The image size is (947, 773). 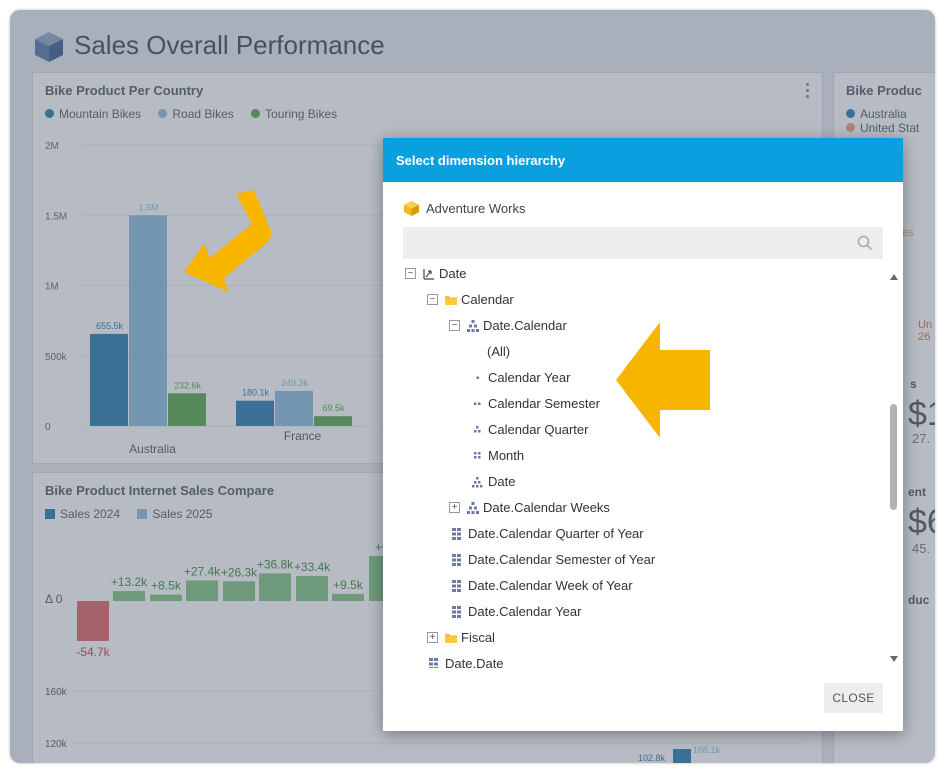 What do you see at coordinates (893, 457) in the screenshot?
I see `scroll-thumb` at bounding box center [893, 457].